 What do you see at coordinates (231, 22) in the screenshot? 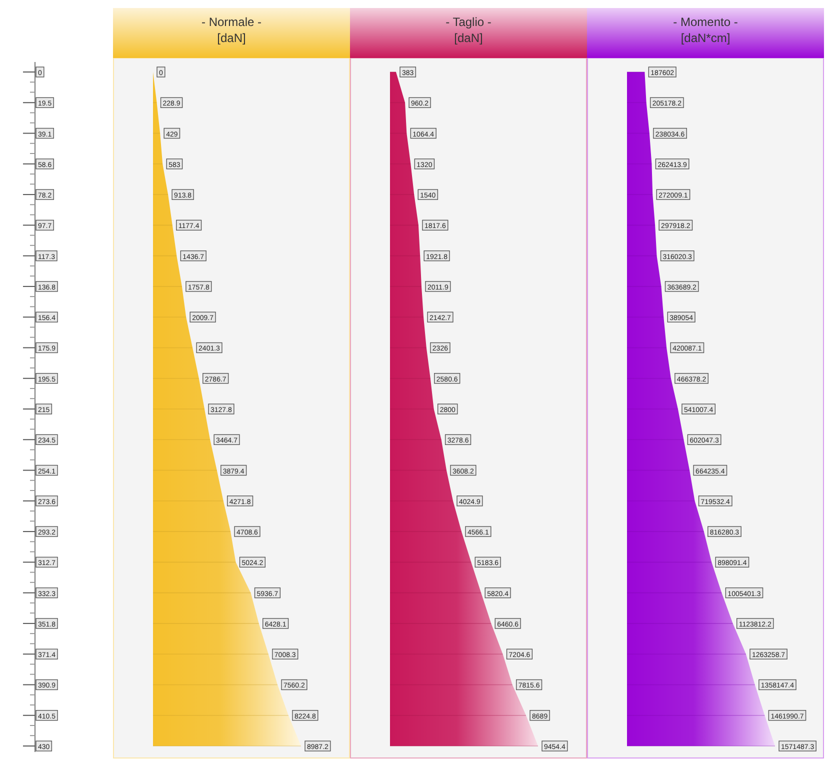
I see `chart-title: - Normale -` at bounding box center [231, 22].